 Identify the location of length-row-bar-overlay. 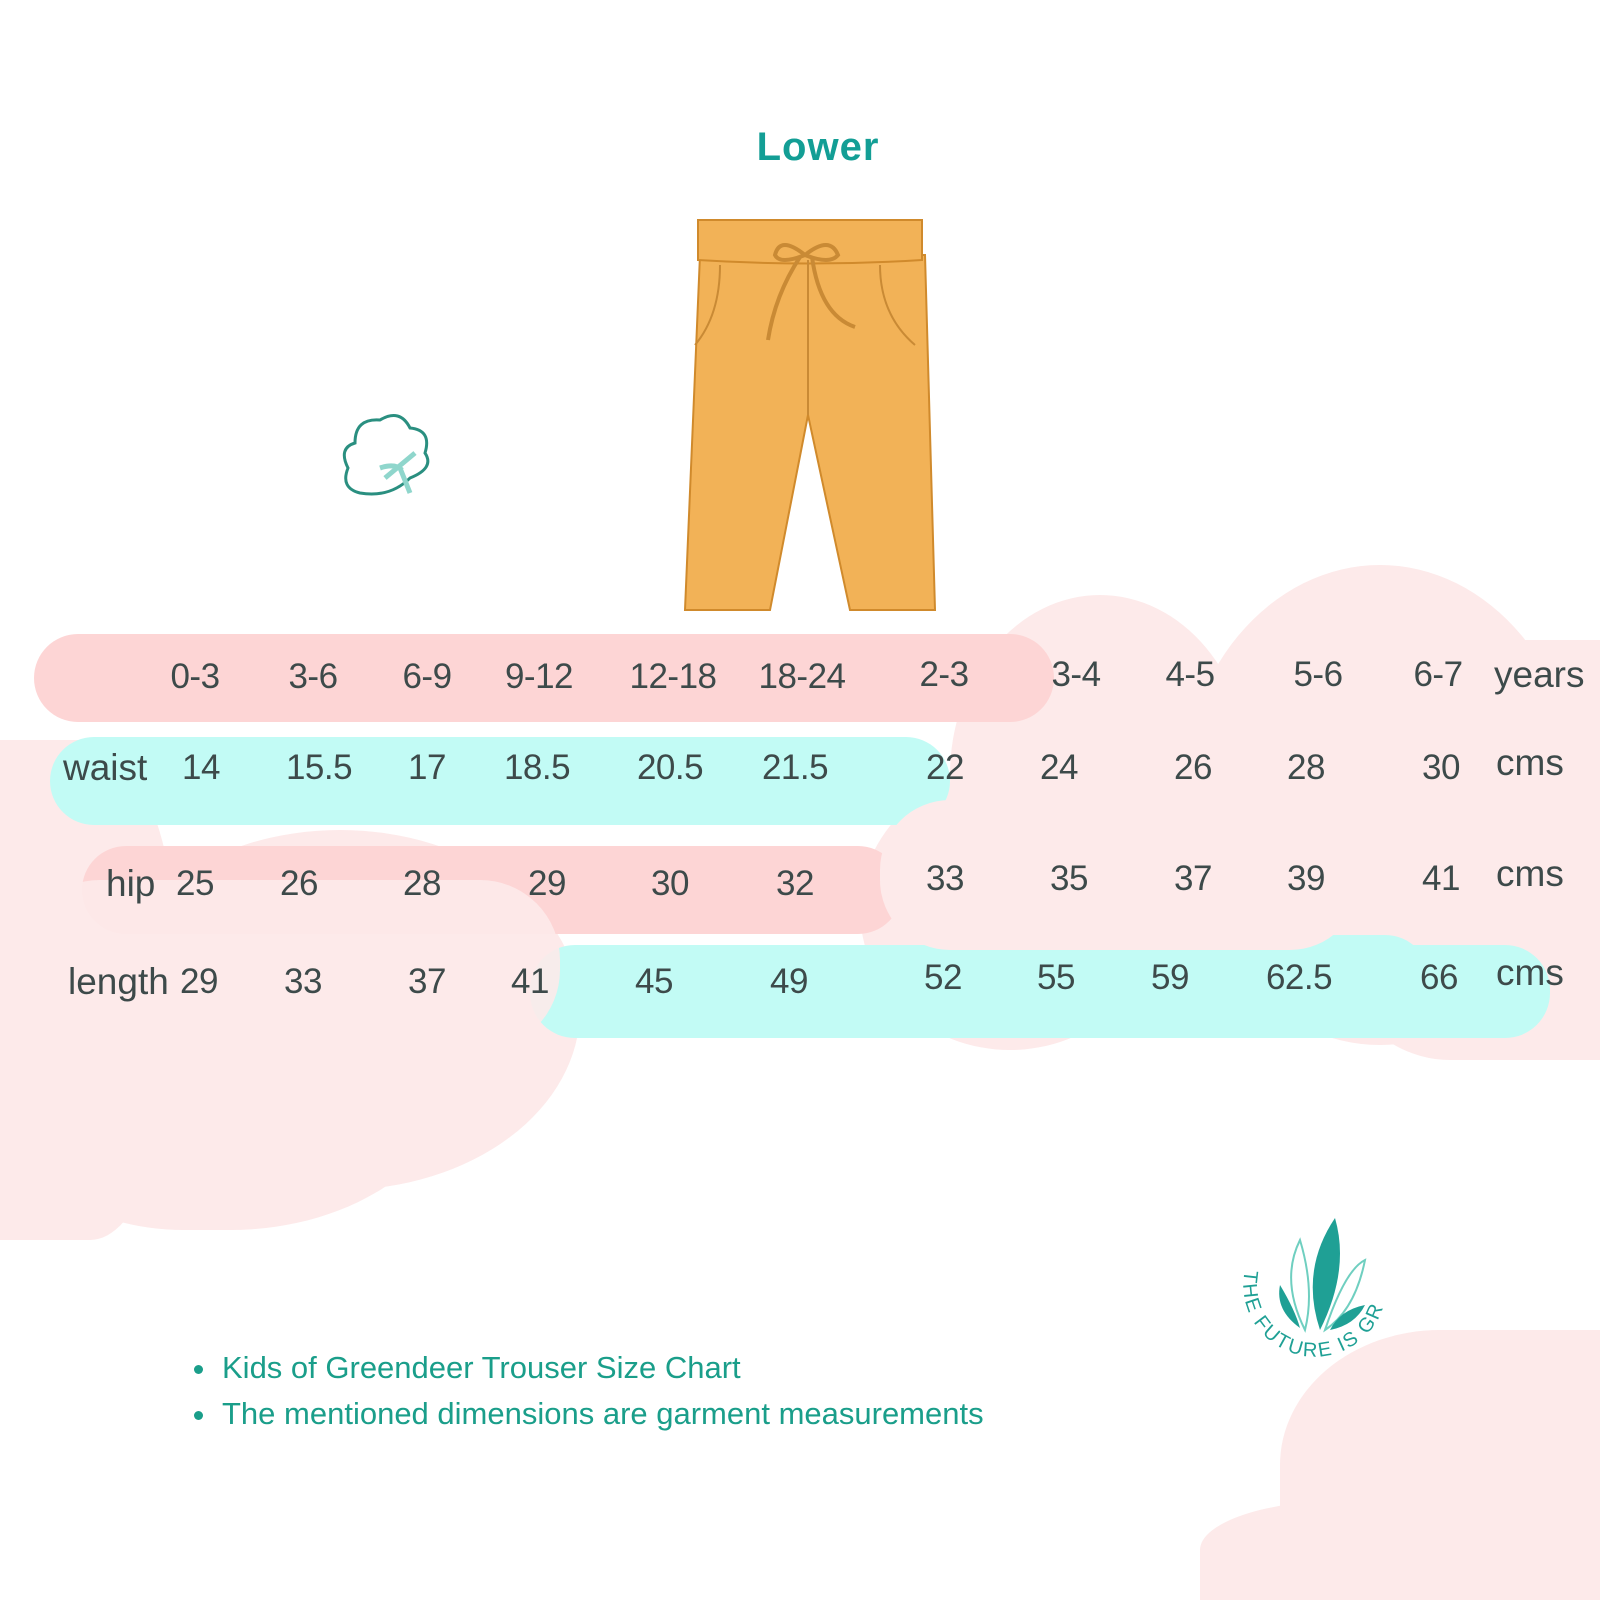
(1185, 982).